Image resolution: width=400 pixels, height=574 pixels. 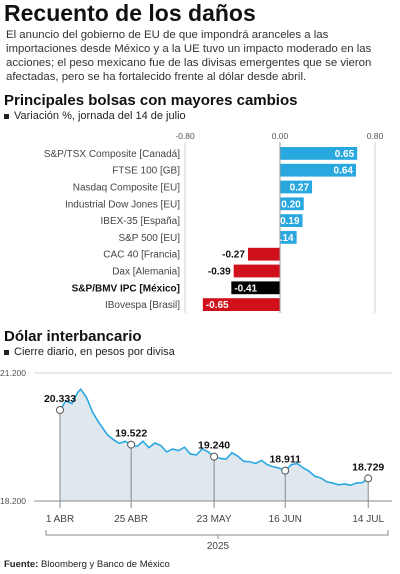 What do you see at coordinates (60, 519) in the screenshot?
I see `x-tick-label: 1 ABR` at bounding box center [60, 519].